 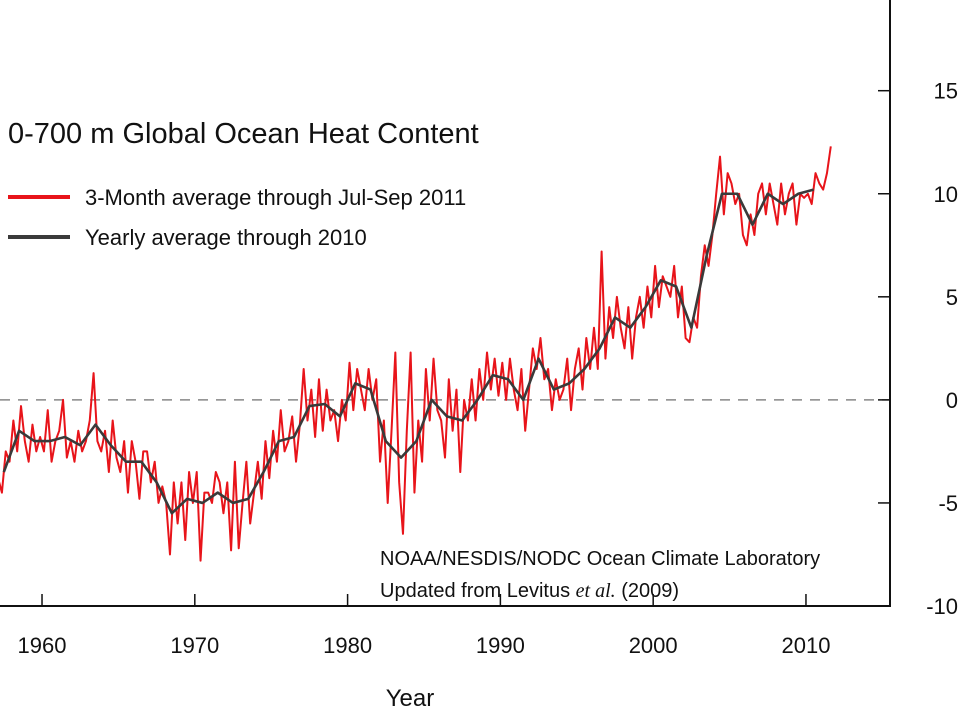 What do you see at coordinates (942, 606) in the screenshot?
I see `y-tick-label: -10` at bounding box center [942, 606].